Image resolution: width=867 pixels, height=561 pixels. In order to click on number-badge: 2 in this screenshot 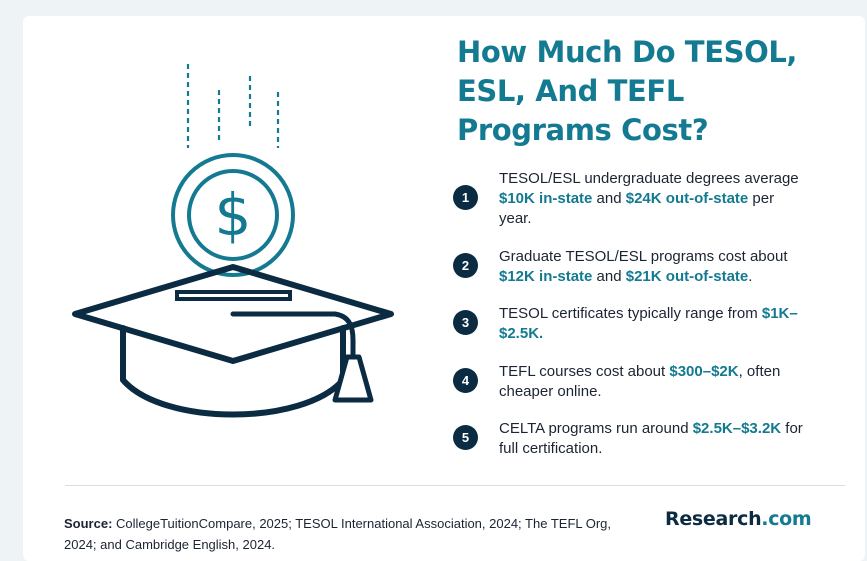, I will do `click(465, 265)`.